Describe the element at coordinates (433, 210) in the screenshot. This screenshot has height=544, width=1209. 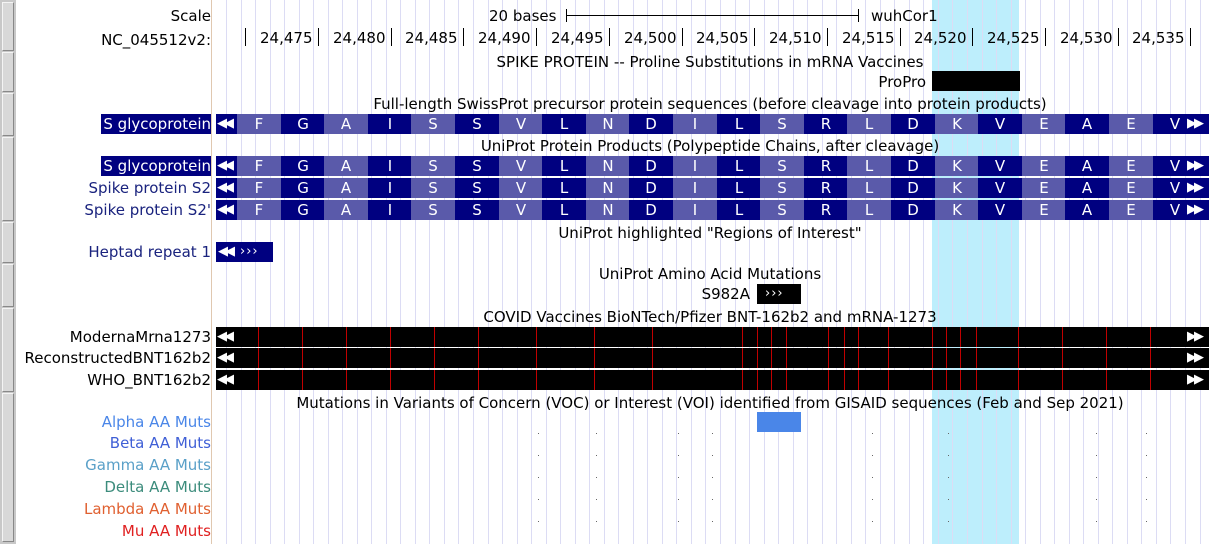
I see `amino-acid-cell: S` at that location.